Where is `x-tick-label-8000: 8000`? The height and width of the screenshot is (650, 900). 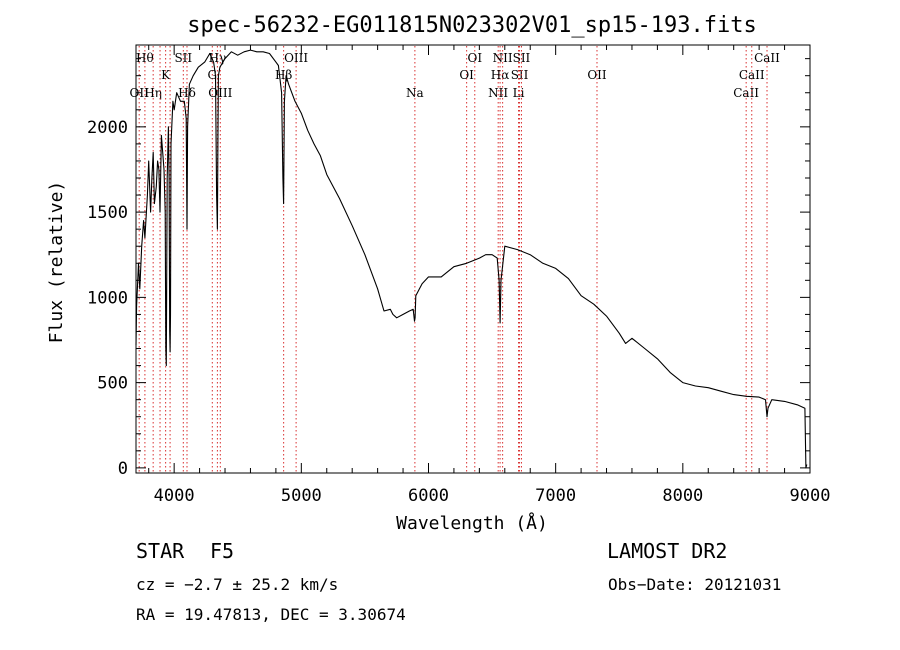
x-tick-label-8000: 8000 is located at coordinates (682, 496).